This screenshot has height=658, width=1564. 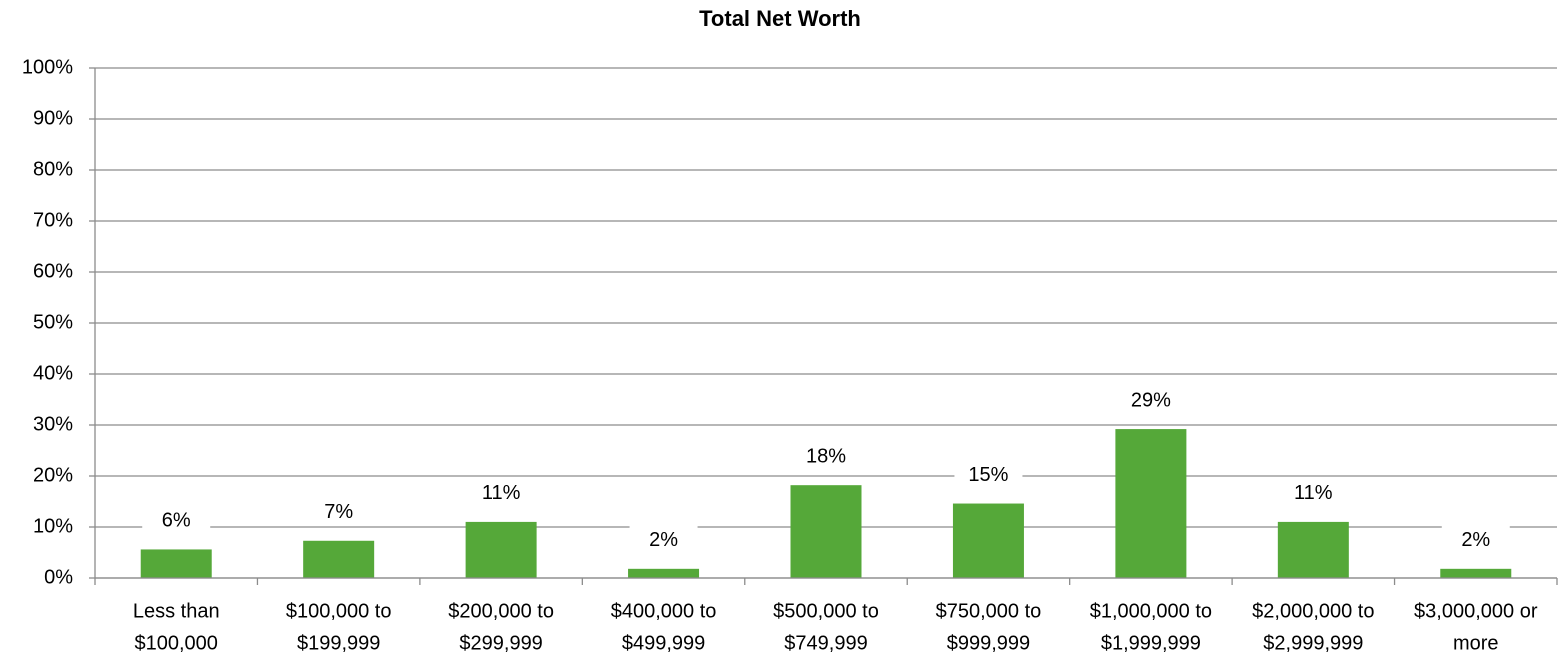 I want to click on x-tick-label: $400,000 to, so click(x=664, y=611).